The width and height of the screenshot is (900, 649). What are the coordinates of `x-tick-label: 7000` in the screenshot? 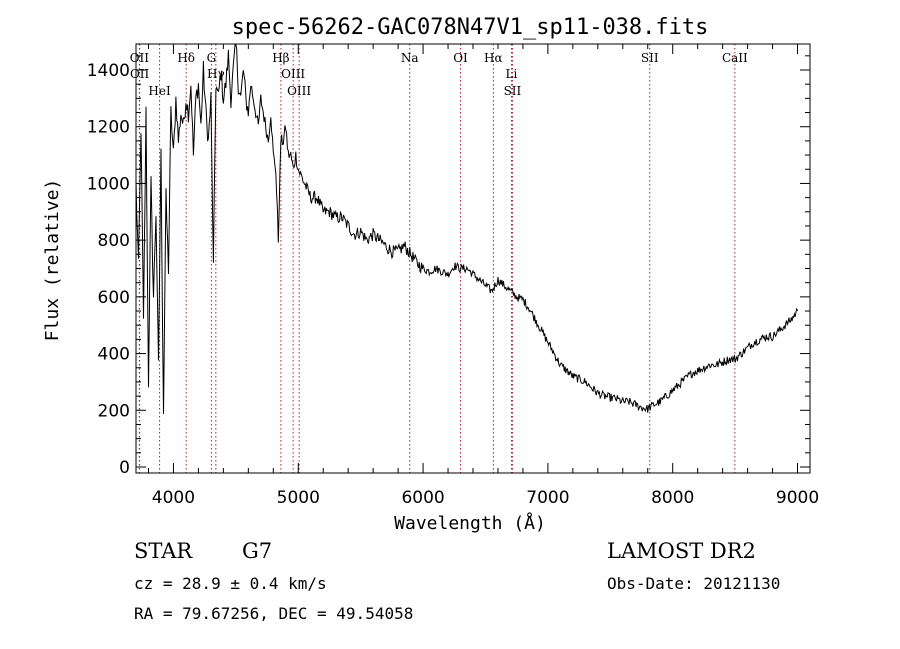 It's located at (547, 498).